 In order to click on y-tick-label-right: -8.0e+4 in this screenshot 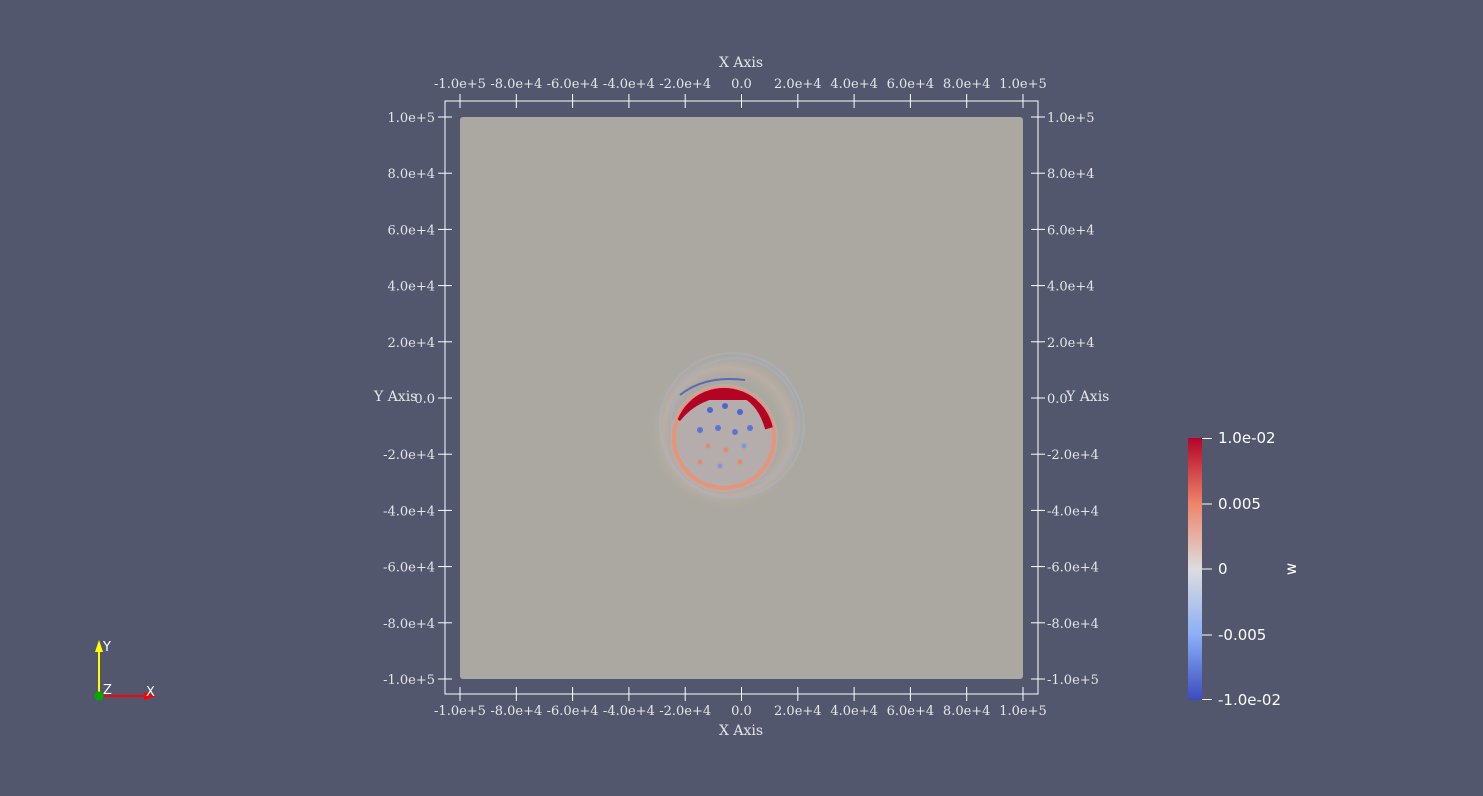, I will do `click(1073, 624)`.